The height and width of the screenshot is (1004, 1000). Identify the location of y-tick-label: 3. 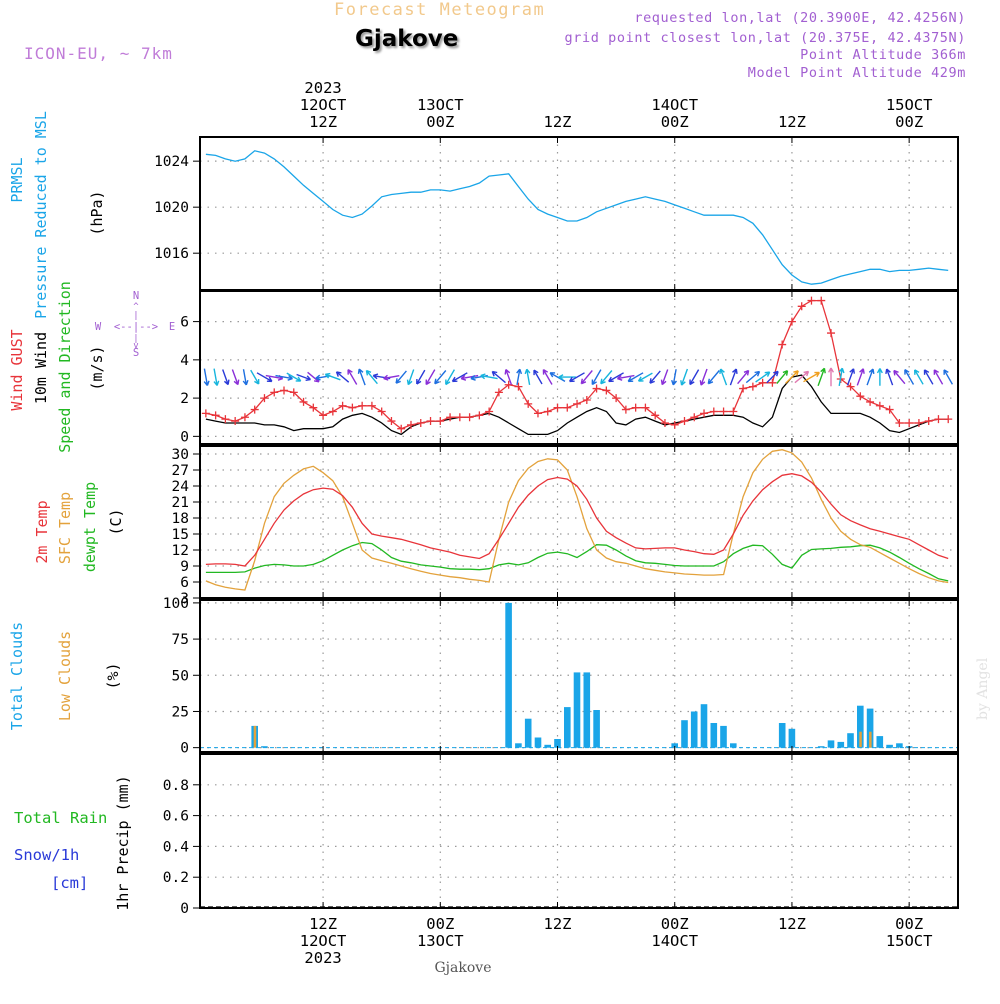
(184, 599).